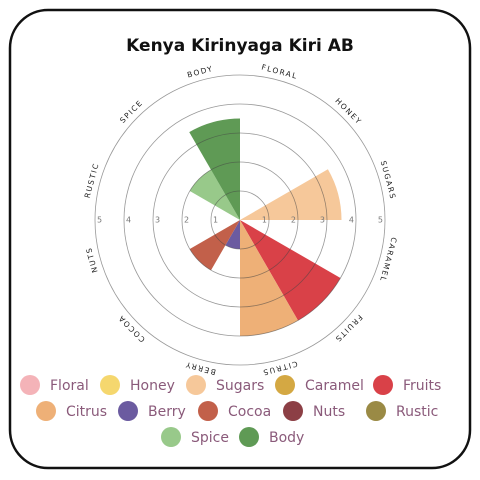 This screenshot has height=480, width=480. Describe the element at coordinates (240, 386) in the screenshot. I see `legend-label: Sugars` at that location.